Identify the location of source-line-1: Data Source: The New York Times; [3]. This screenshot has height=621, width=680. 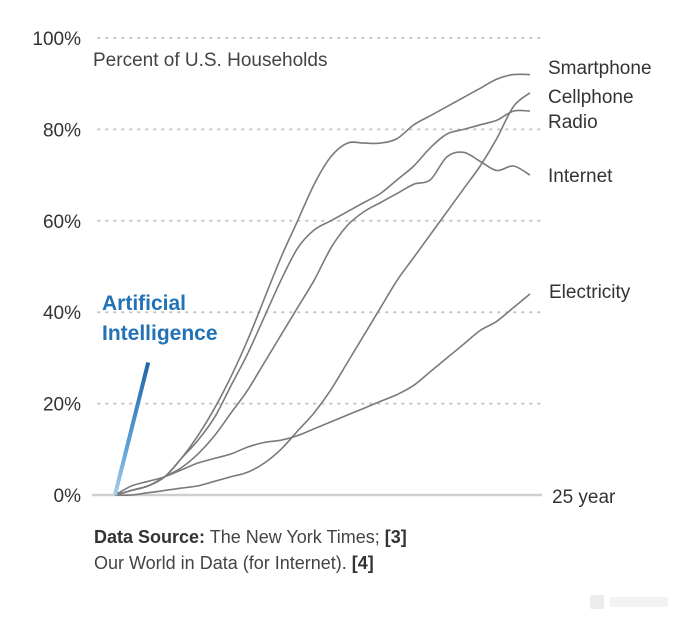
(250, 537).